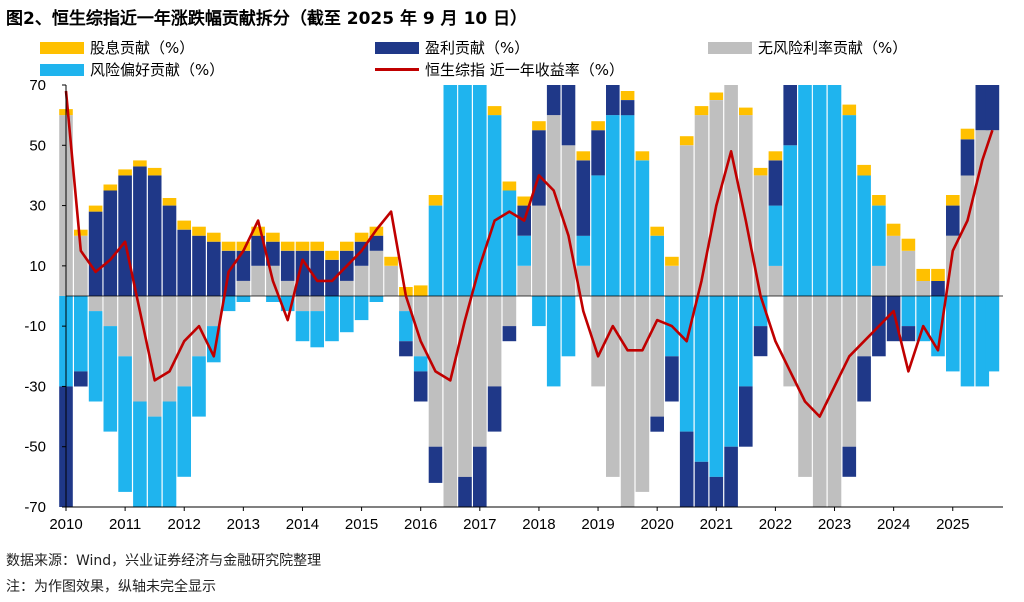 The height and width of the screenshot is (602, 1024). What do you see at coordinates (37, 85) in the screenshot?
I see `y-tick-label: 70` at bounding box center [37, 85].